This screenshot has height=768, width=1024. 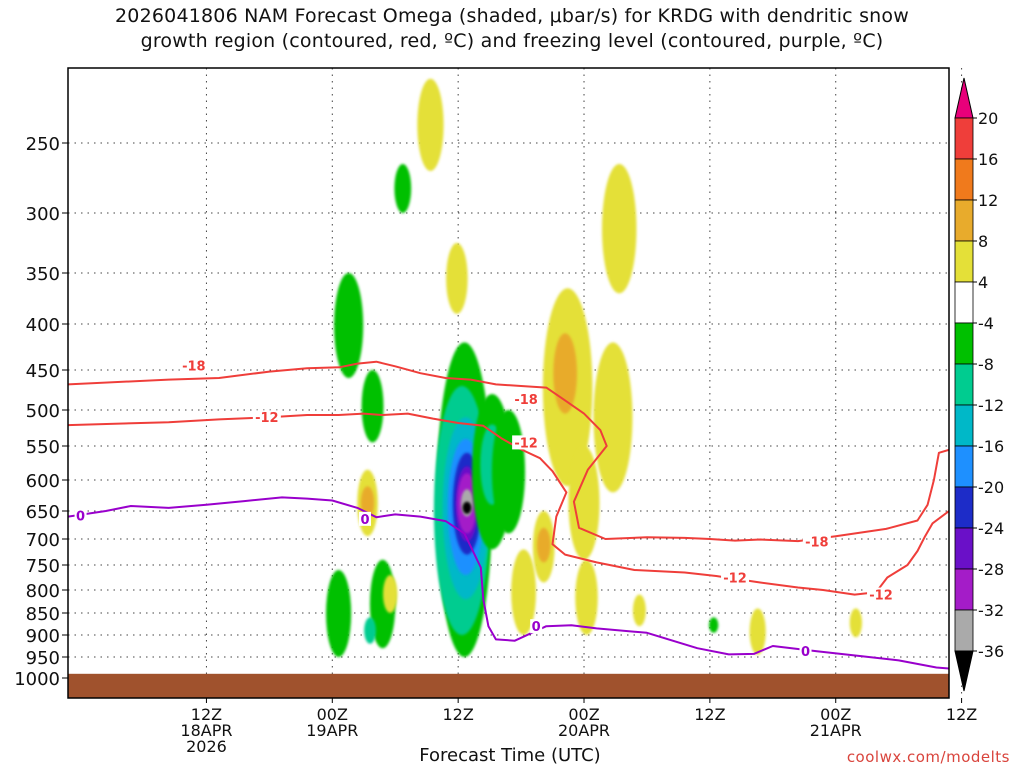 I want to click on y-tick-label: 650, so click(x=43, y=512).